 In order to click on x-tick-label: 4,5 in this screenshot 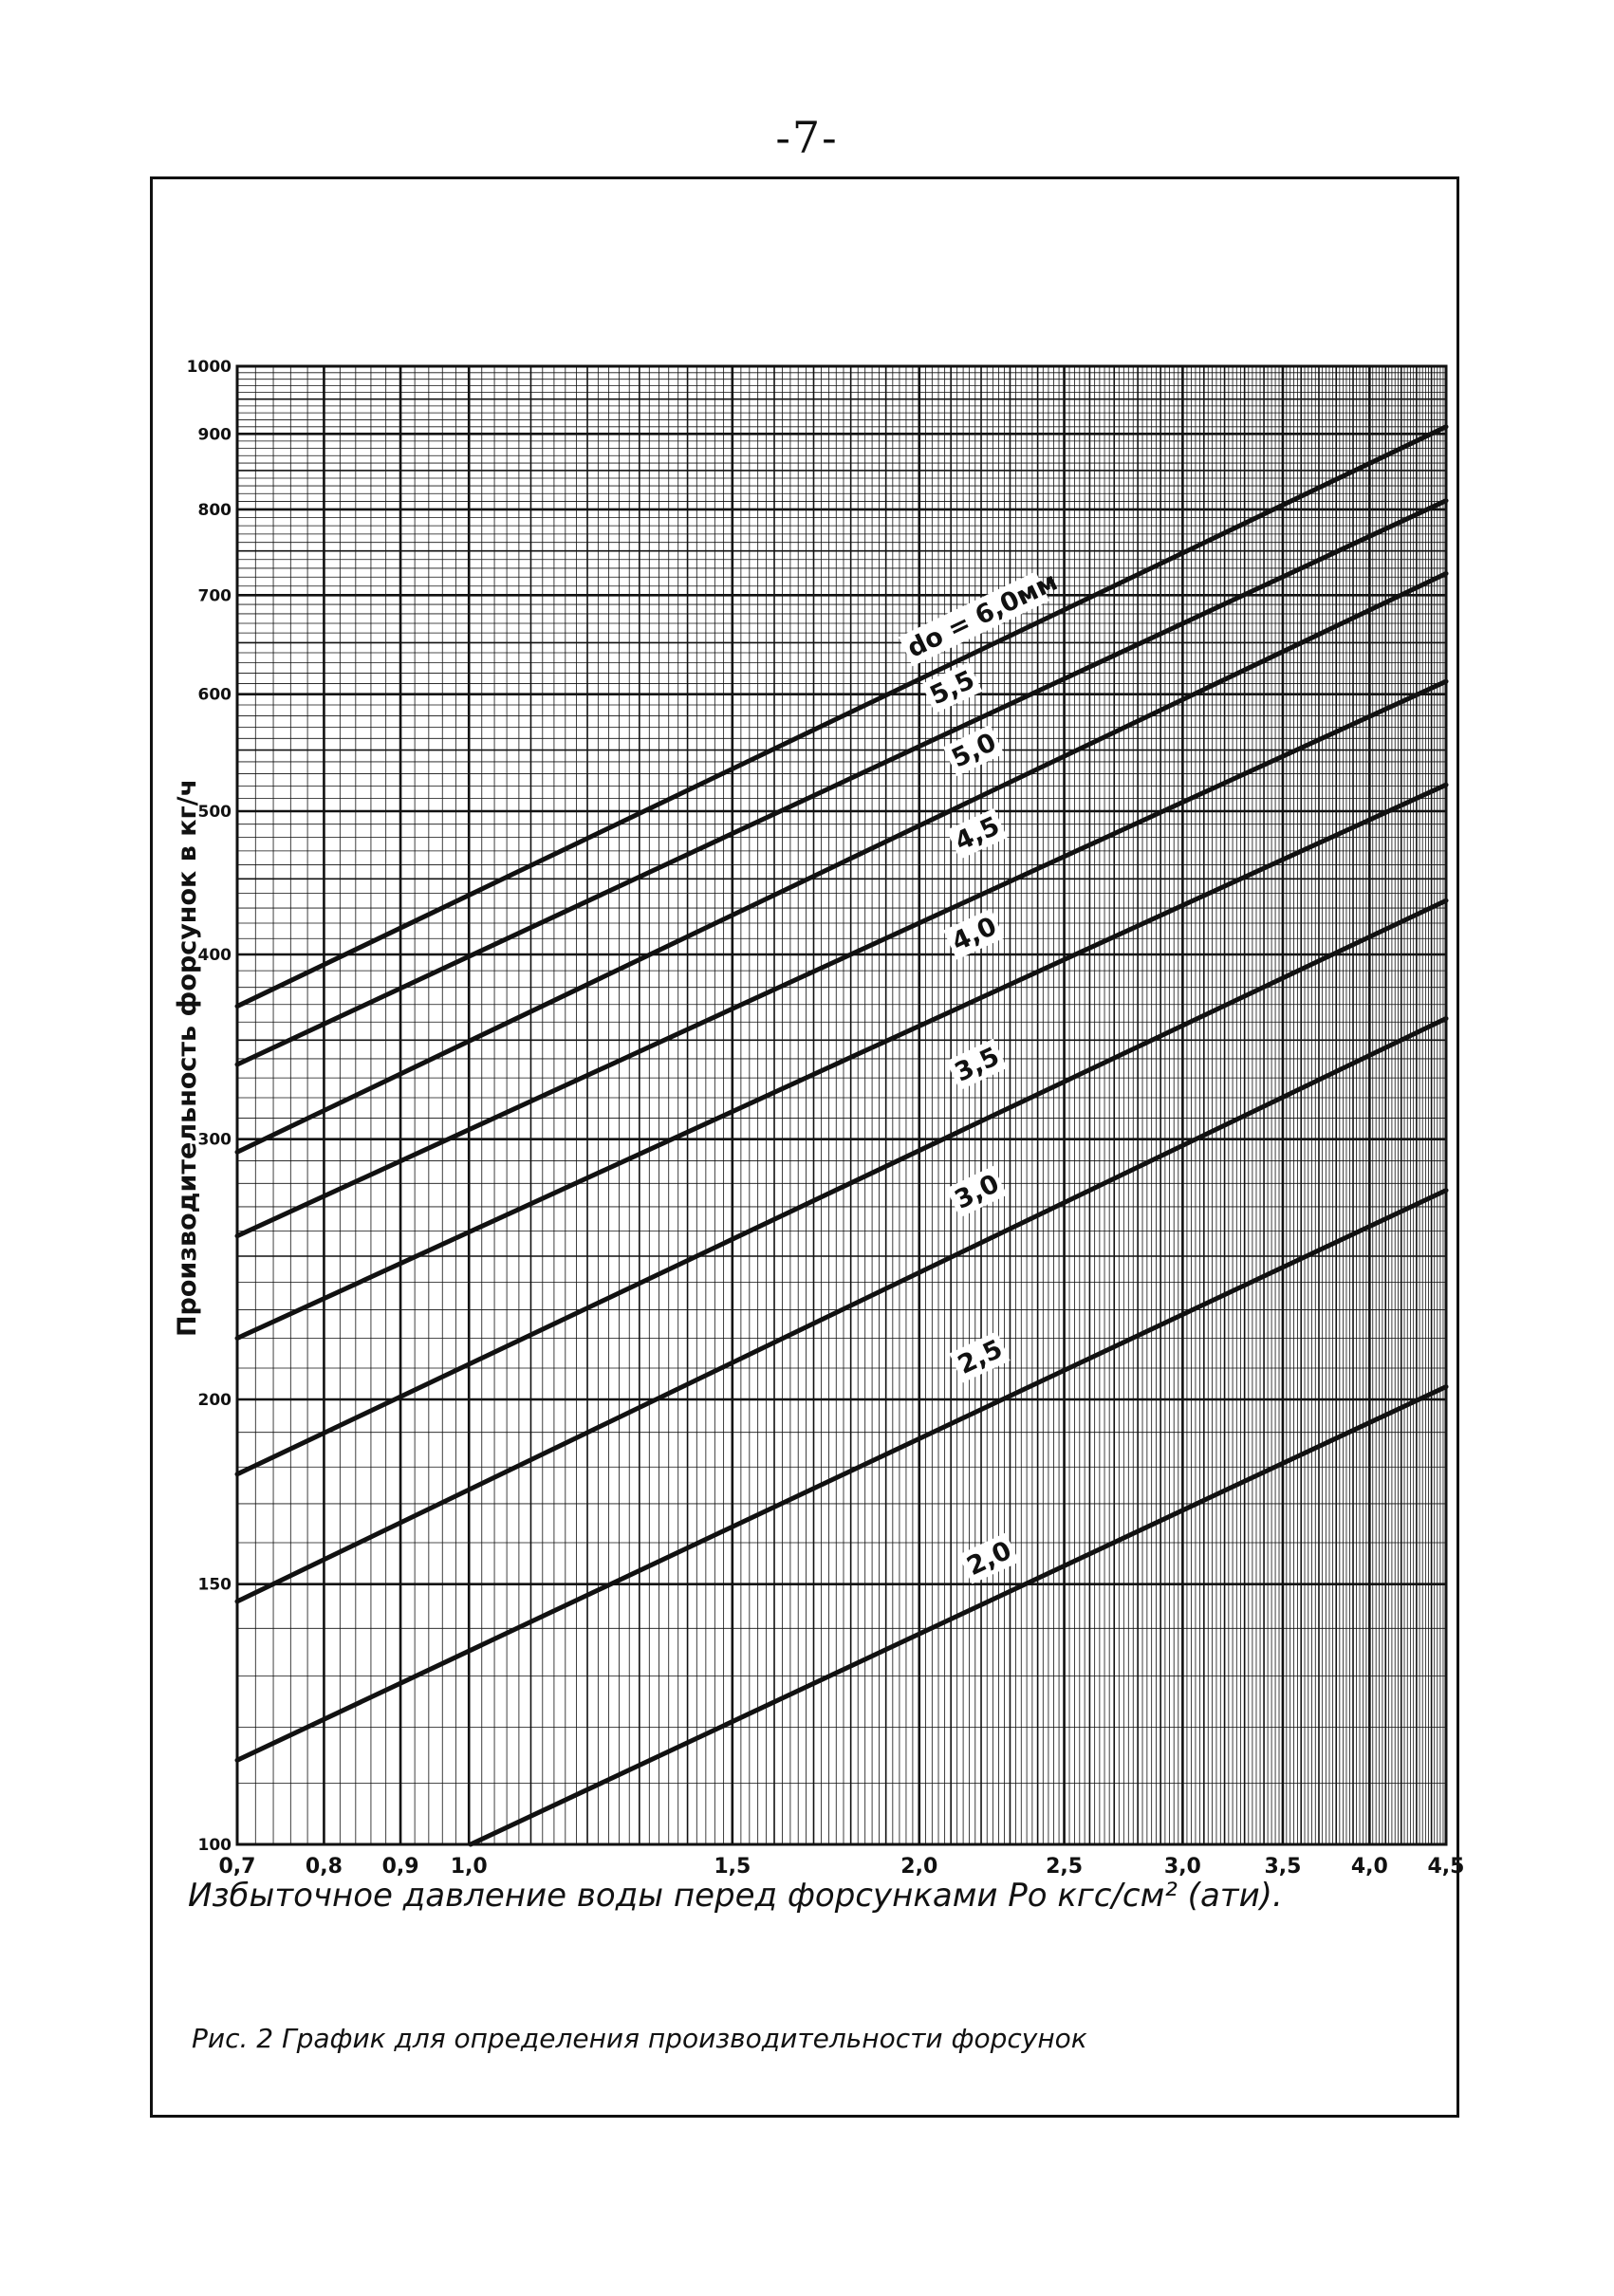, I will do `click(1446, 1867)`.